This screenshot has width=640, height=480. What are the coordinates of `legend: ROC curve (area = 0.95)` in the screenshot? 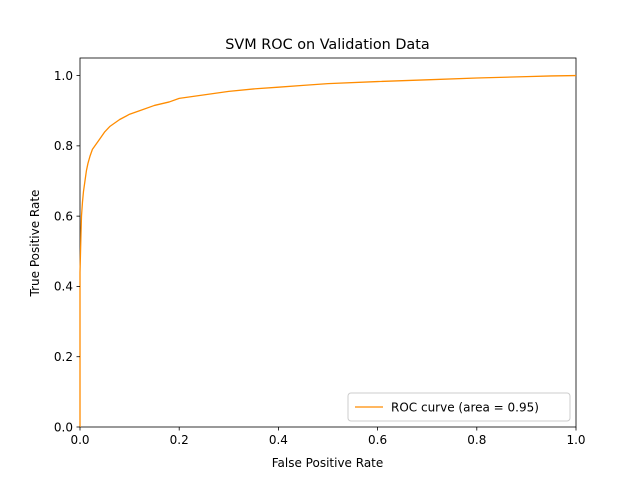 It's located at (459, 407).